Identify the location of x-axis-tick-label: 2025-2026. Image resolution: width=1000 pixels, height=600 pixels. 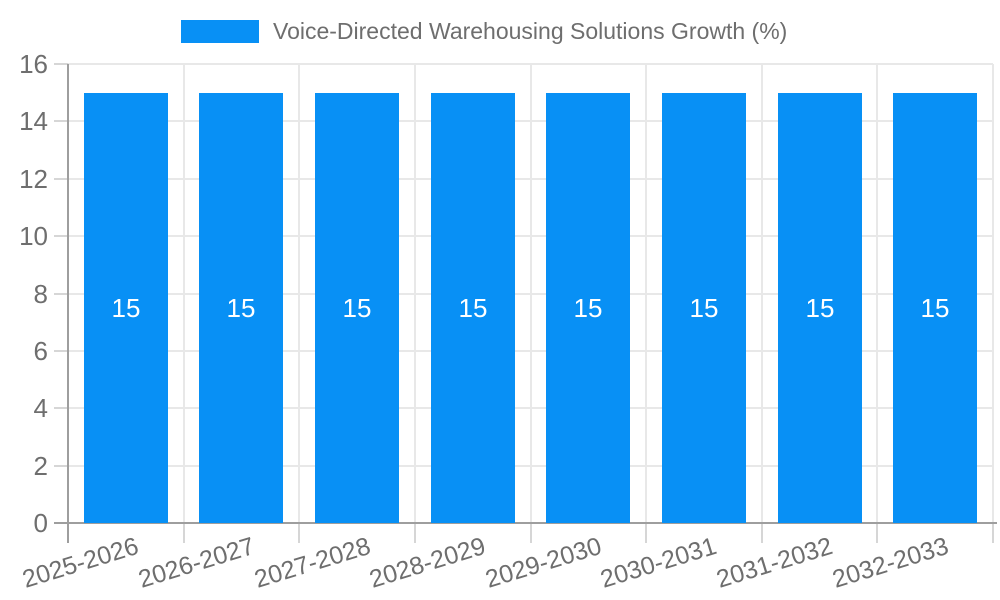
(80, 563).